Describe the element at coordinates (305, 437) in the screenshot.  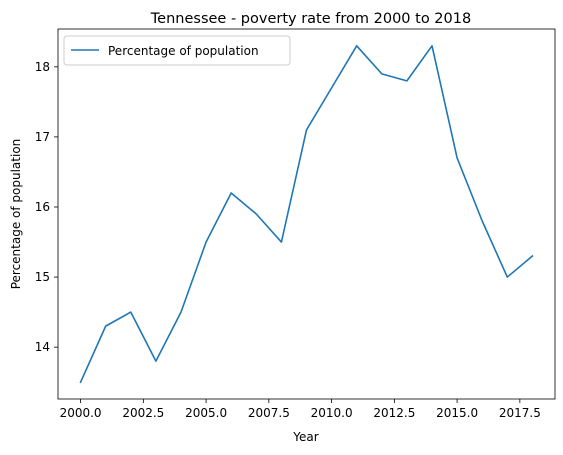
I see `x-axis-label: Year` at that location.